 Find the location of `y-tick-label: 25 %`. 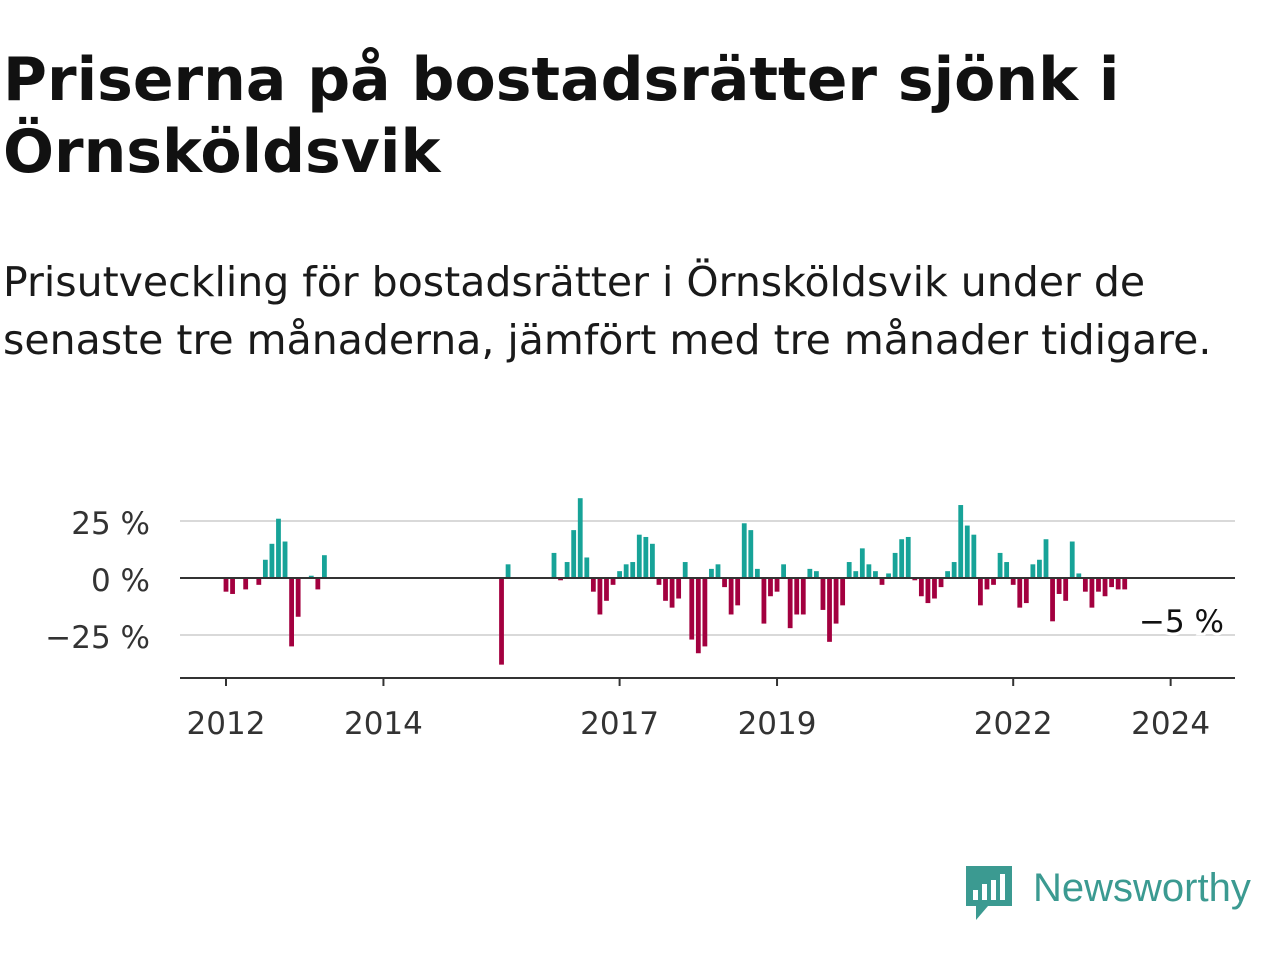

y-tick-label: 25 % is located at coordinates (110, 524).